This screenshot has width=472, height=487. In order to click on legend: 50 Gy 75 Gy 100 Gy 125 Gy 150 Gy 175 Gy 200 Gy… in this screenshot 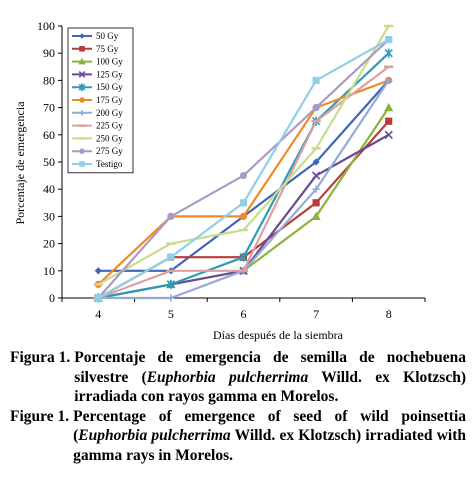, I will do `click(100, 100)`.